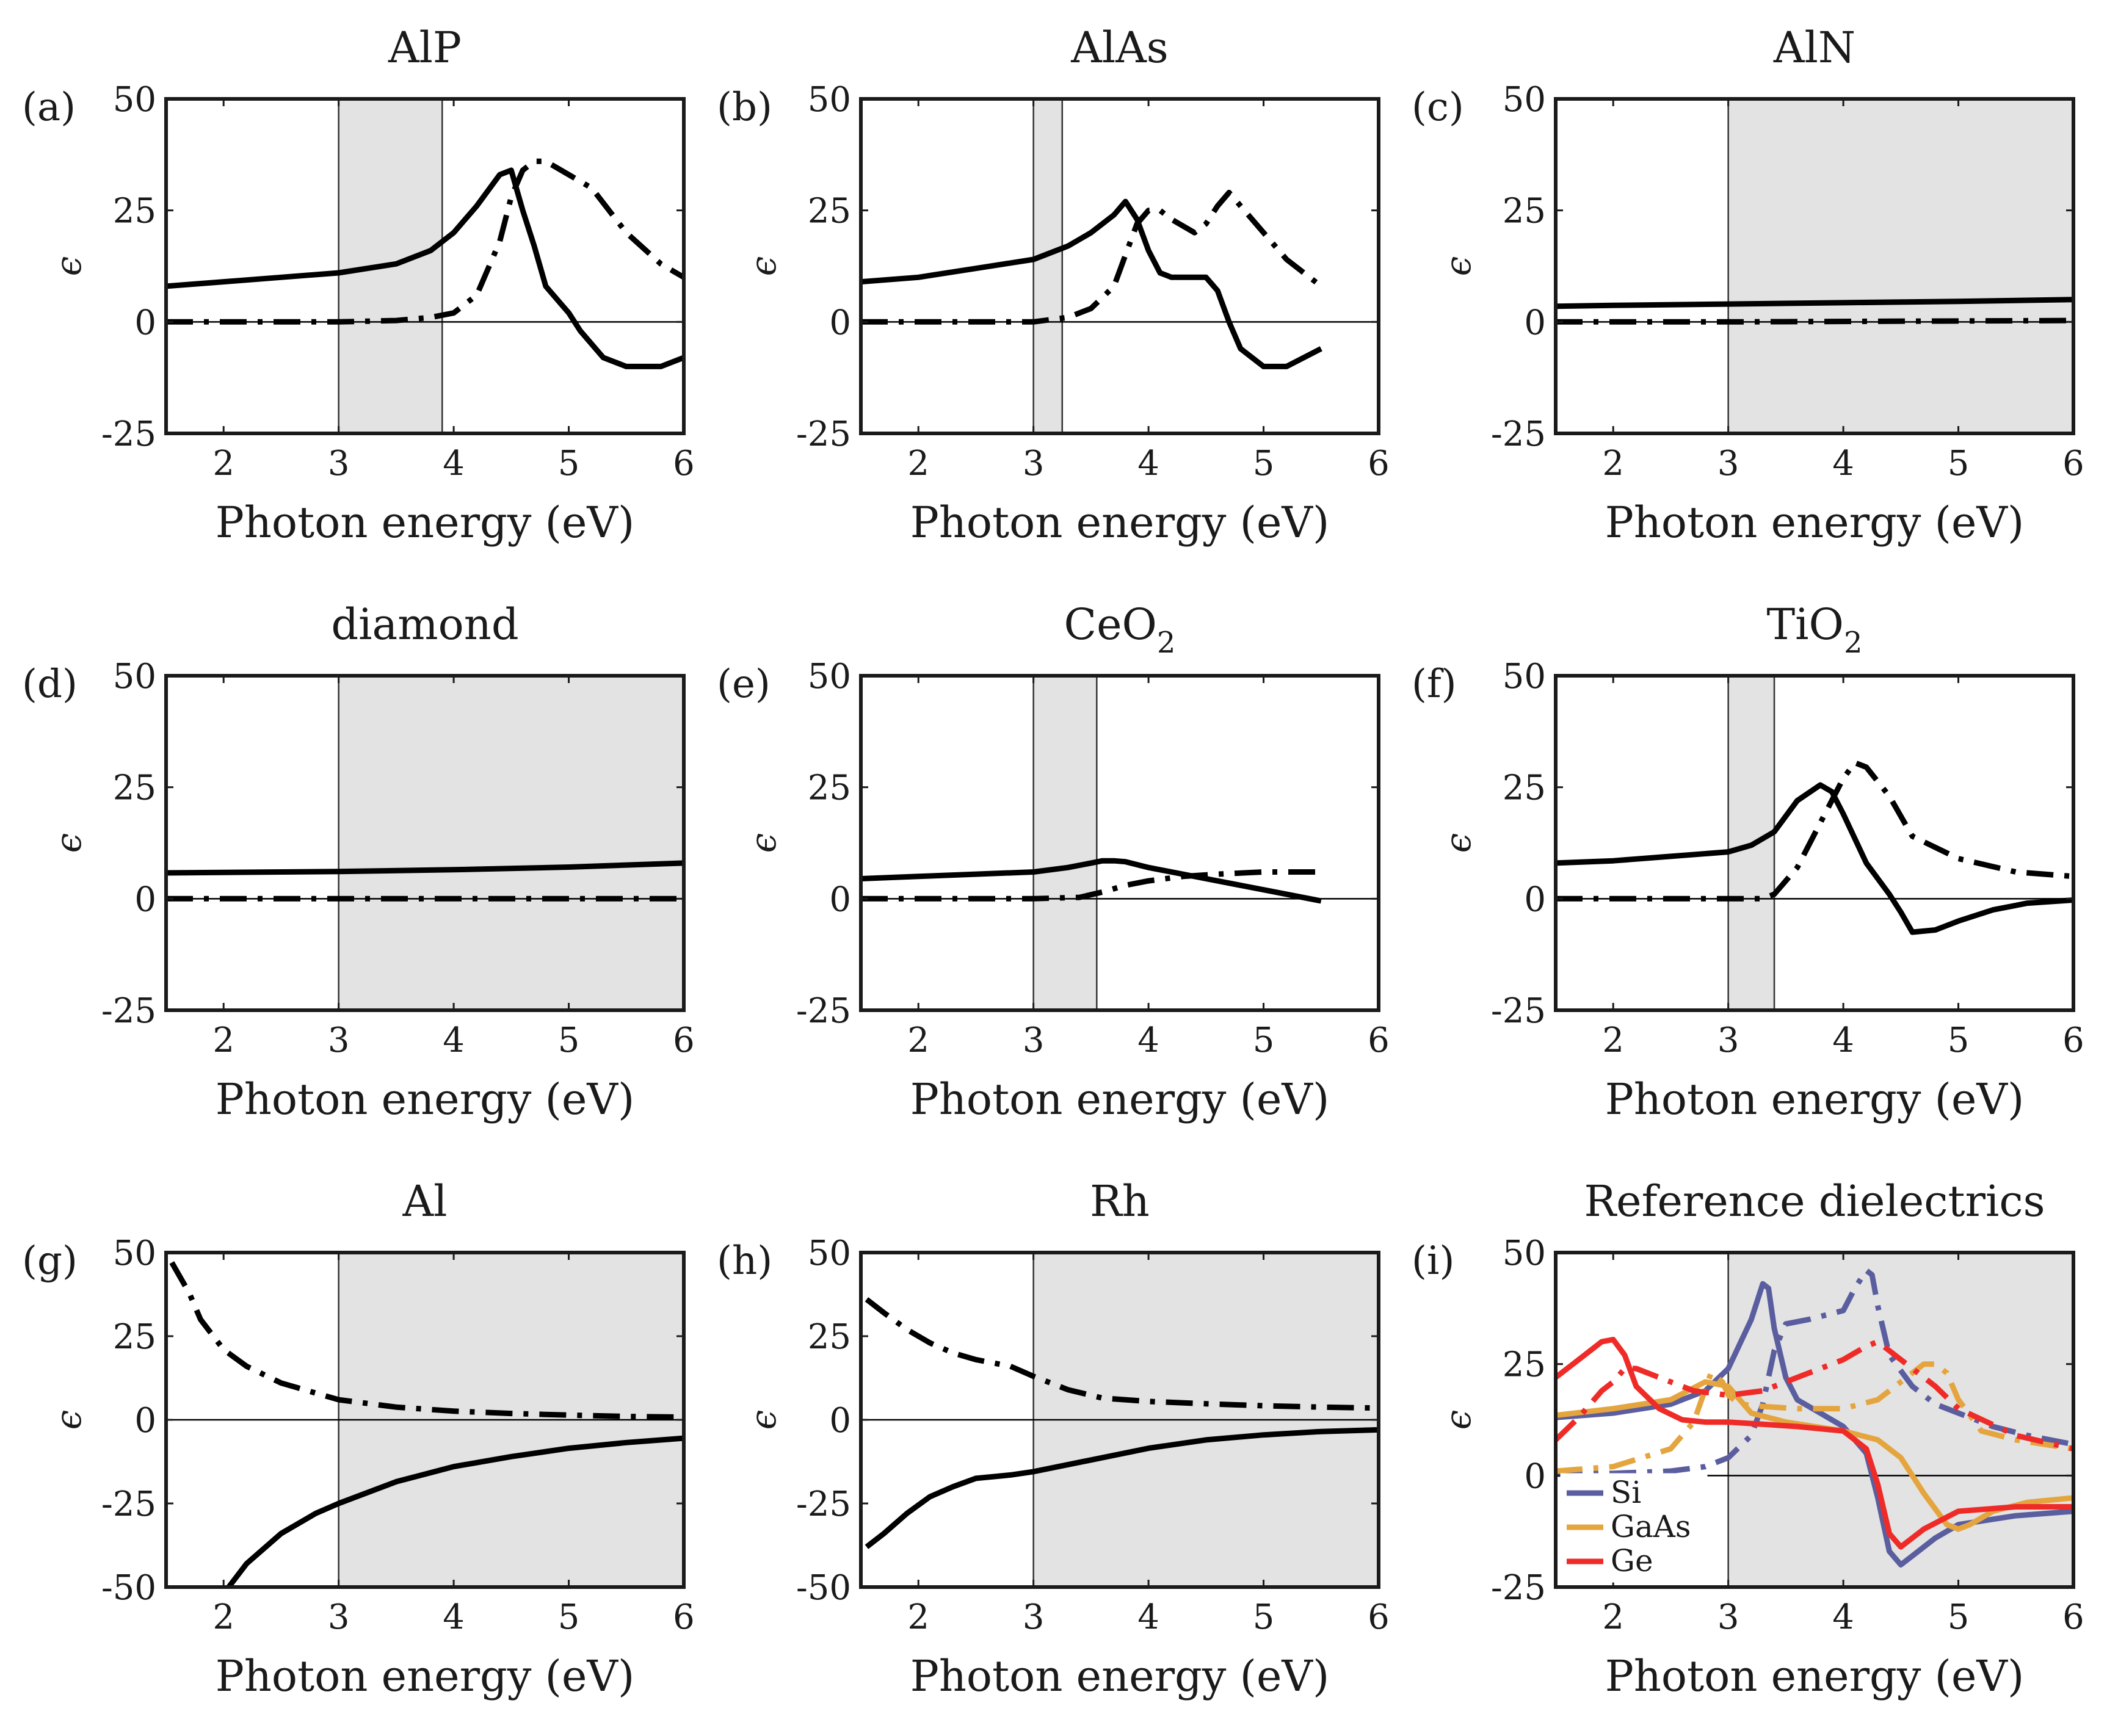 The height and width of the screenshot is (1736, 2107). What do you see at coordinates (744, 107) in the screenshot?
I see `panel-label: (b)` at bounding box center [744, 107].